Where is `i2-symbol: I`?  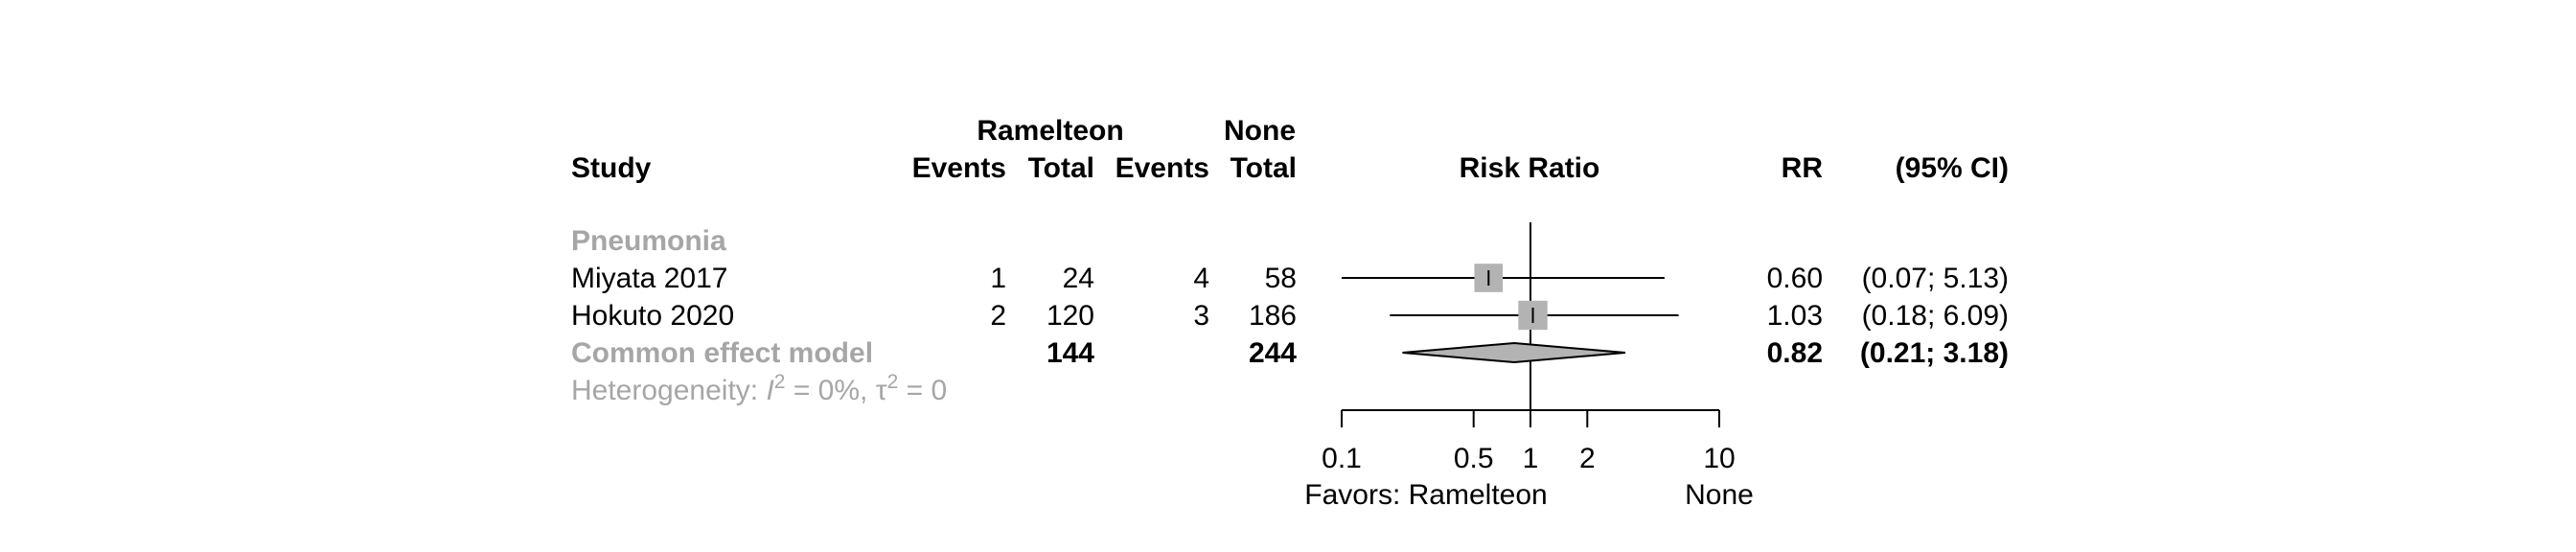 i2-symbol: I is located at coordinates (769, 390).